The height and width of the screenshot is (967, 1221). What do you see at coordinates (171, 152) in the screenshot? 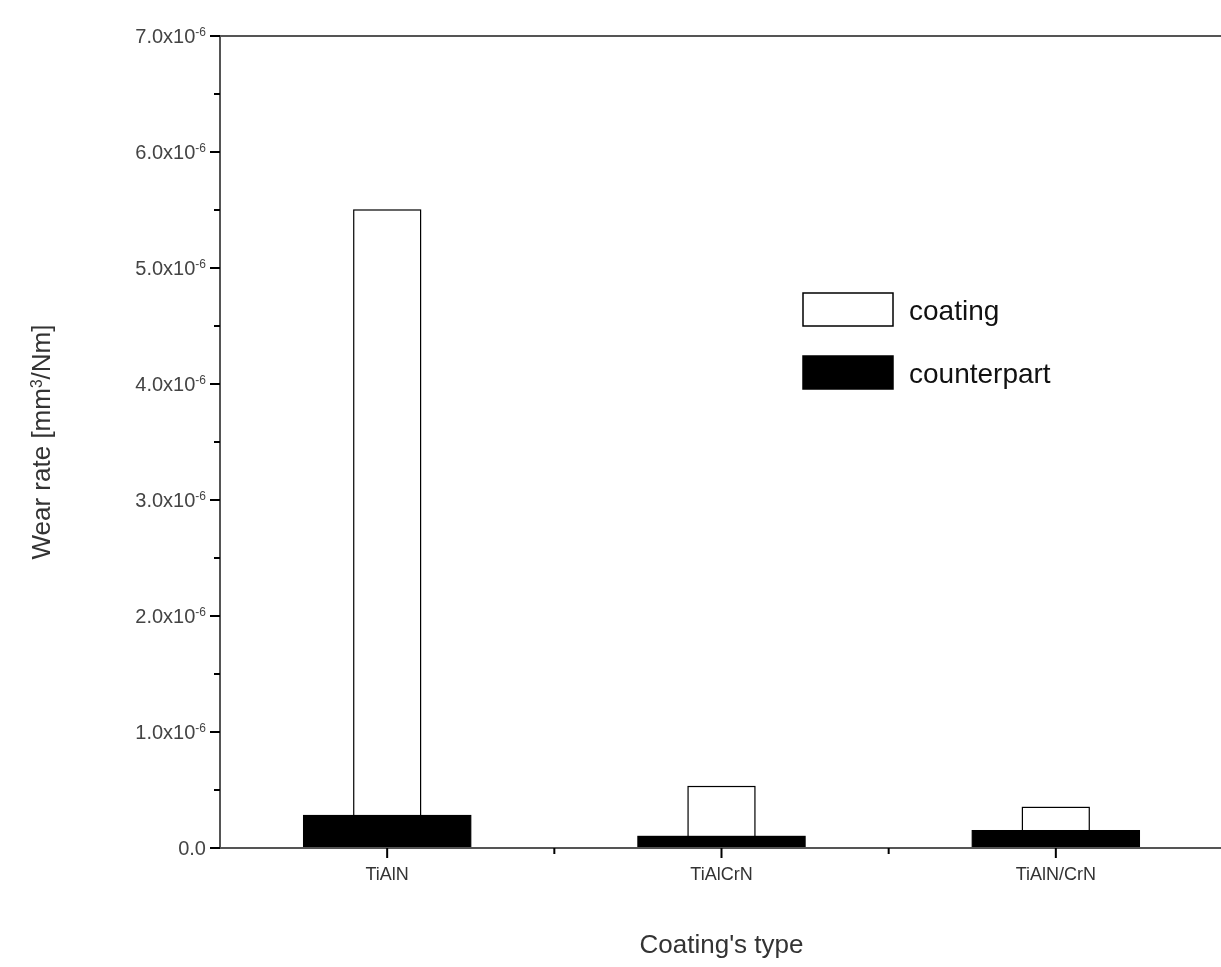
I see `y-tick-label: 6.0x10$^{-6}$` at bounding box center [171, 152].